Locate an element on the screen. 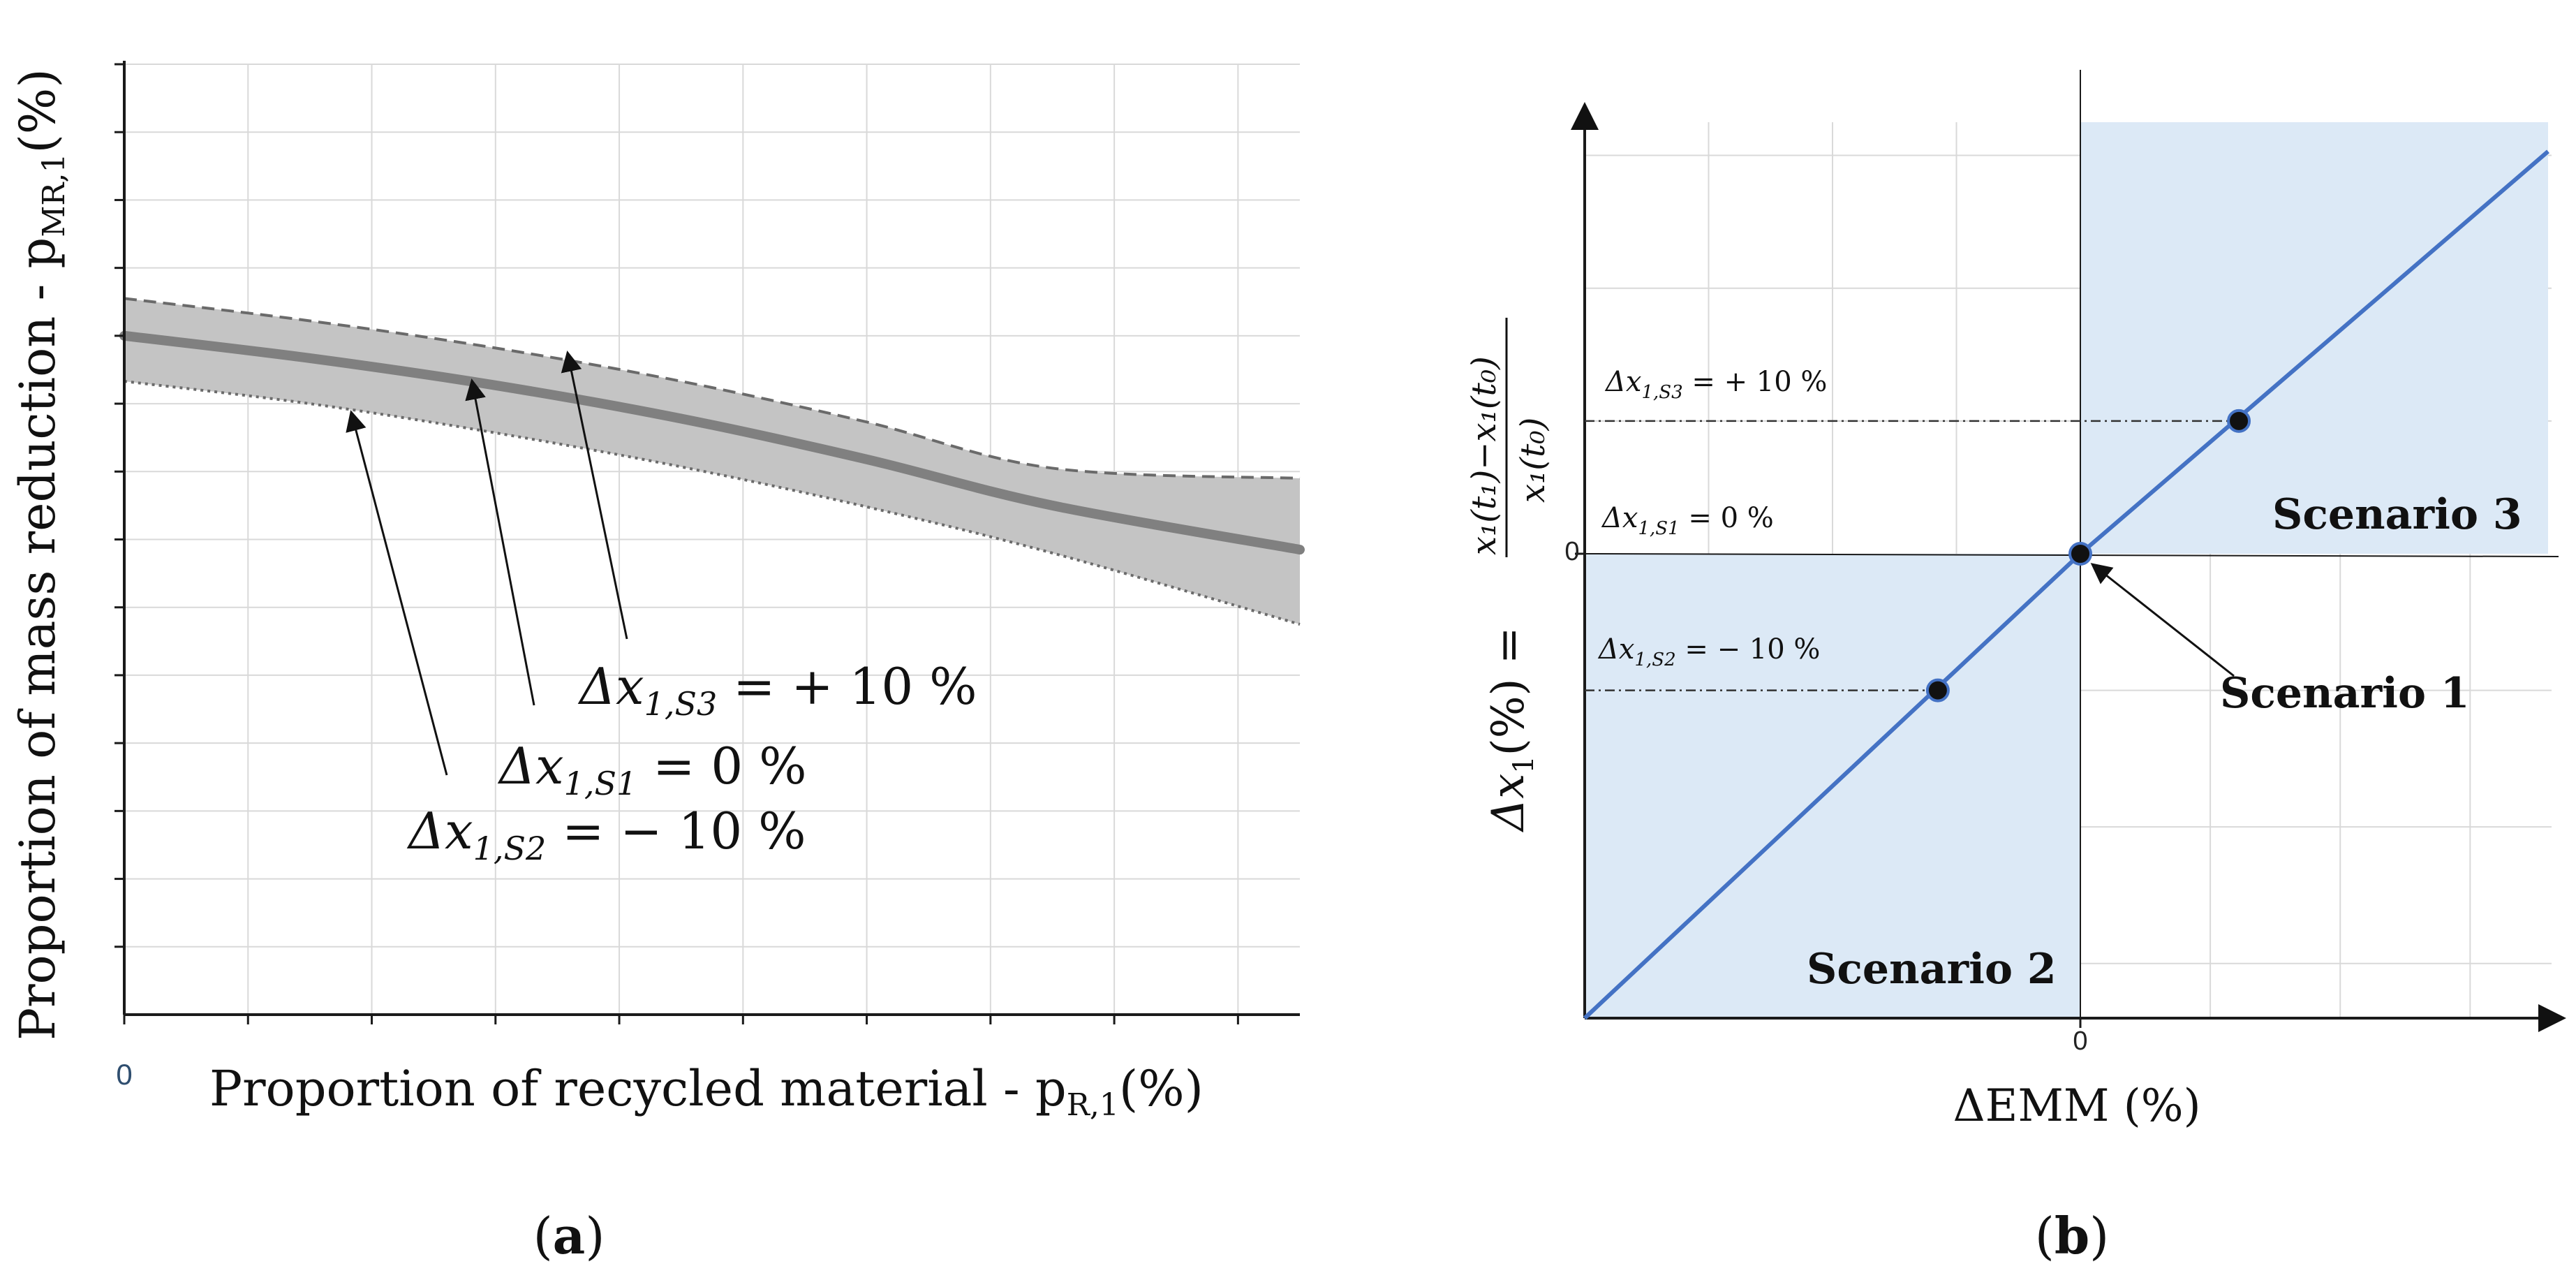  x-tick-zero-b: 0 is located at coordinates (2080, 1042).